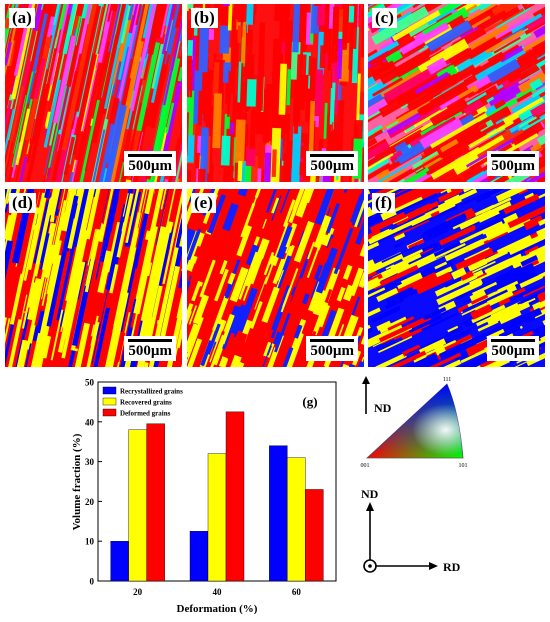 Image resolution: width=550 pixels, height=622 pixels. I want to click on nd-arrow-head, so click(366, 380).